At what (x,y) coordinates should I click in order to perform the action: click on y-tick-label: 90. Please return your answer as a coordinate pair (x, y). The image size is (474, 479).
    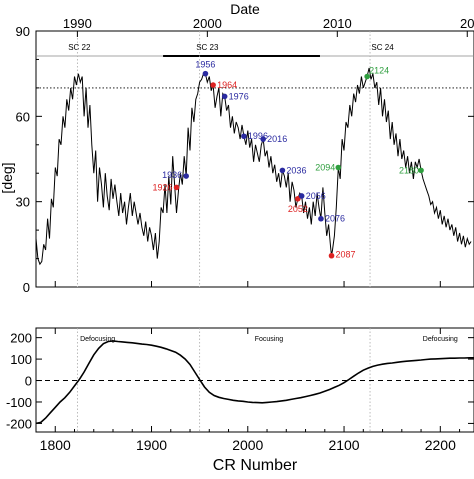
    Looking at the image, I should click on (23, 31).